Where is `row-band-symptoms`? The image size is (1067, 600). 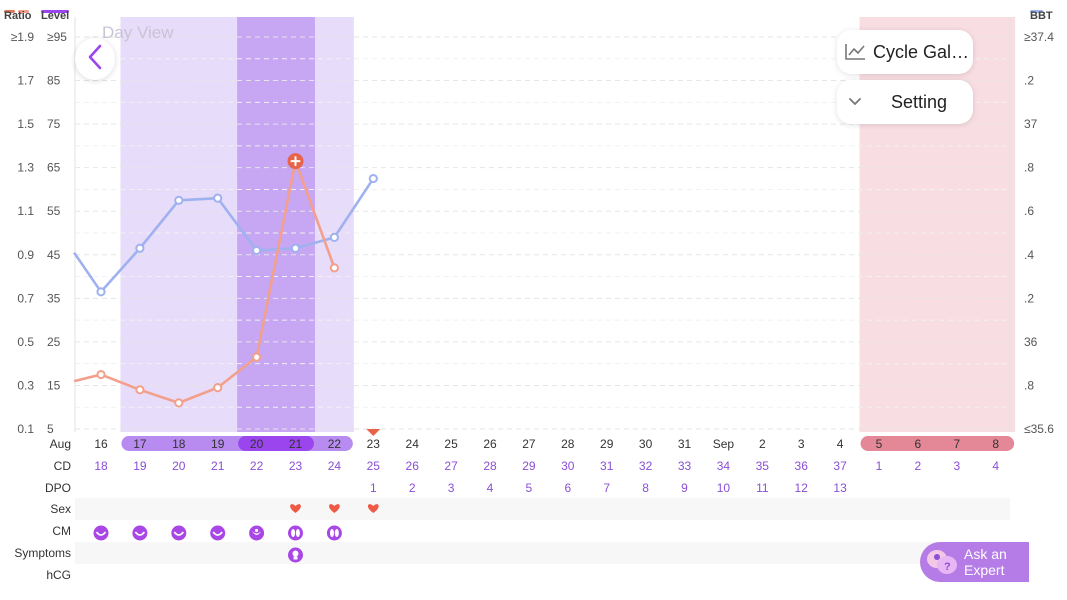 row-band-symptoms is located at coordinates (542, 553).